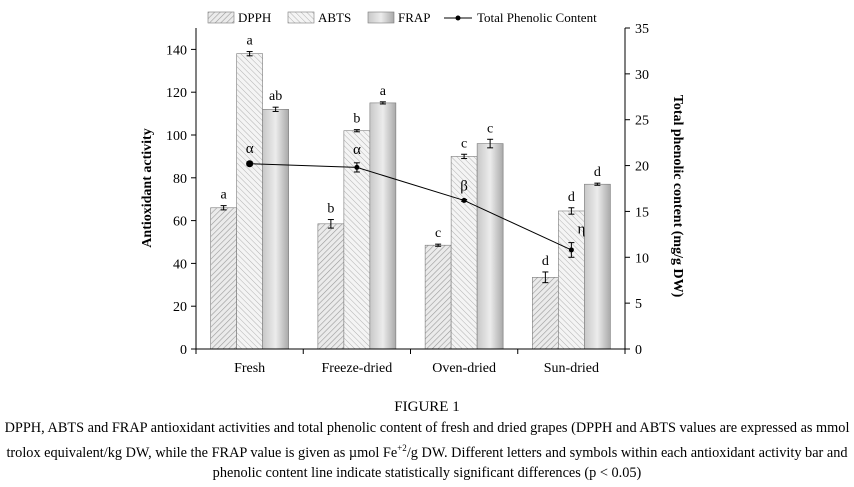  Describe the element at coordinates (458, 18) in the screenshot. I see `legend-line-marker` at that location.